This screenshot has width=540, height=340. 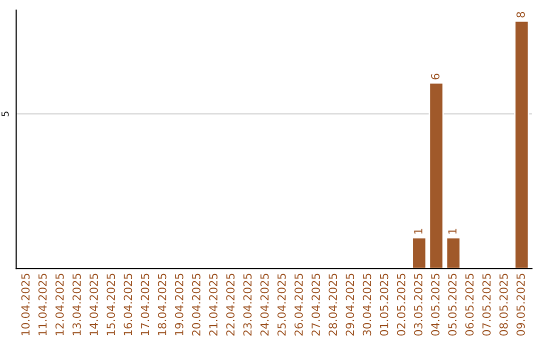 What do you see at coordinates (503, 305) in the screenshot?
I see `x-tick-label: 08.05.2025` at bounding box center [503, 305].